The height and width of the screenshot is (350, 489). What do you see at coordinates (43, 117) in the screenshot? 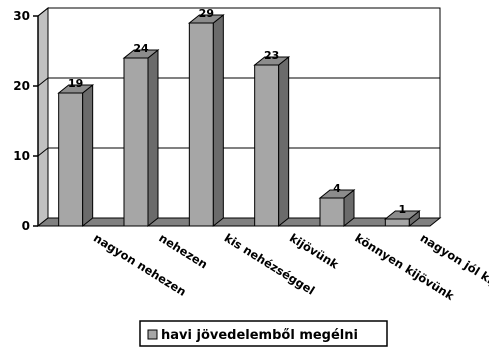
I see `side-wall` at bounding box center [43, 117].